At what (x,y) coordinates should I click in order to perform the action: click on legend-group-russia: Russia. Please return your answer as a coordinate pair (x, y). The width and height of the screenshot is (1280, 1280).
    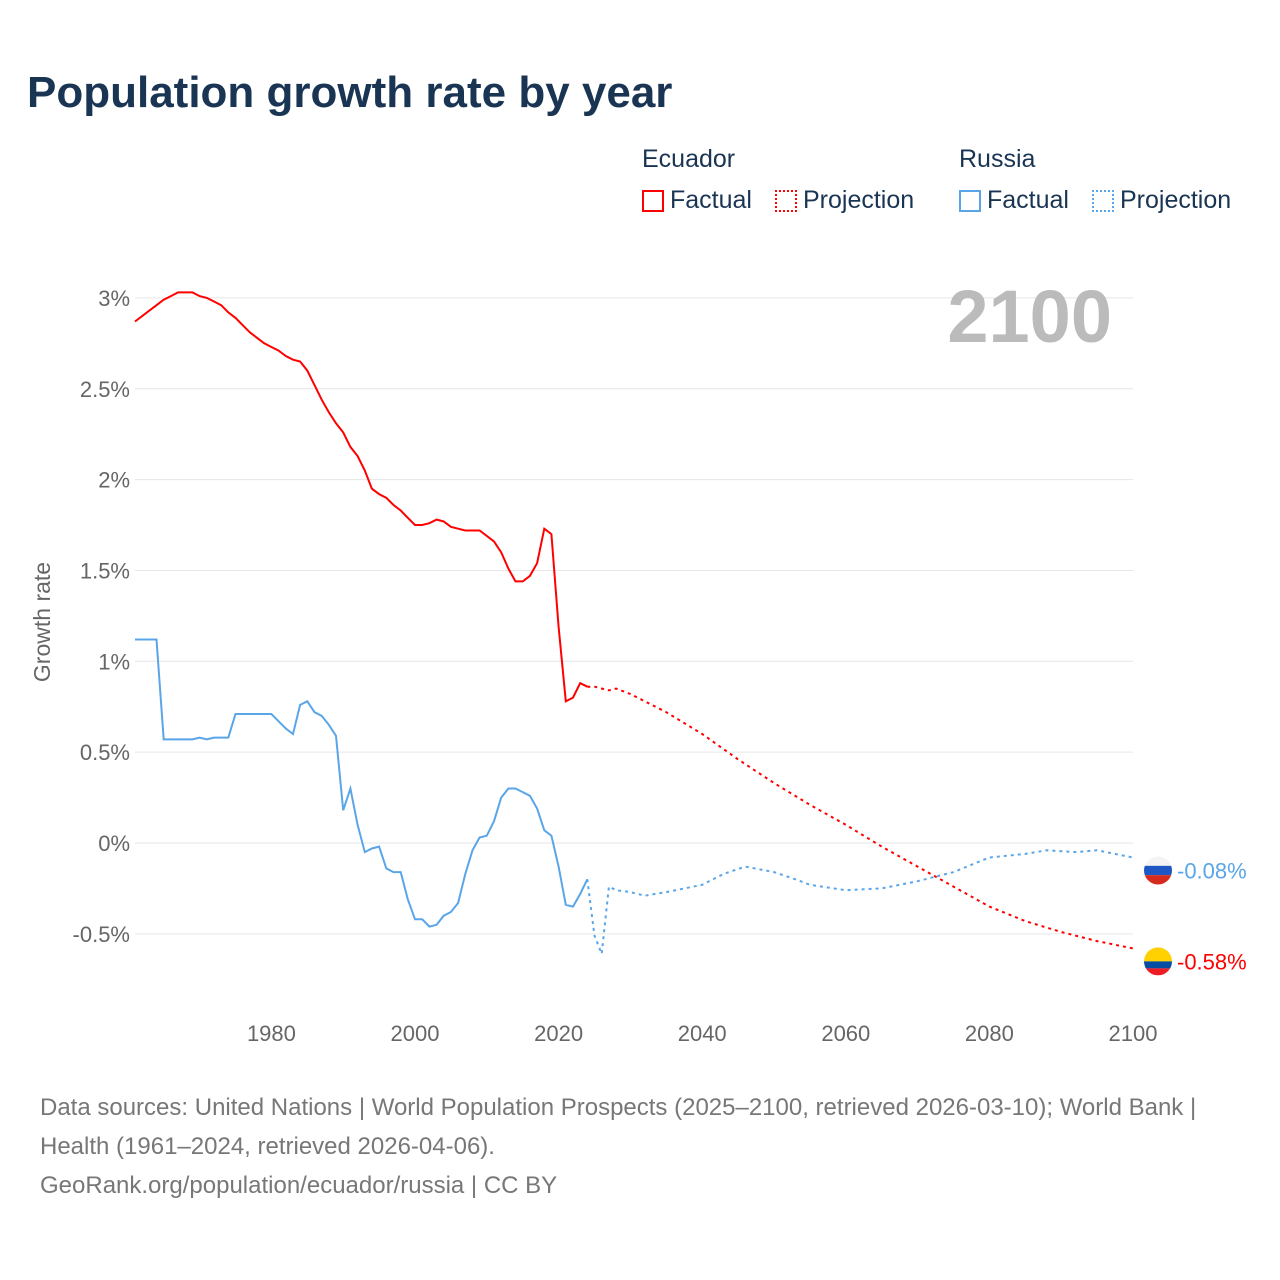
    Looking at the image, I should click on (997, 159).